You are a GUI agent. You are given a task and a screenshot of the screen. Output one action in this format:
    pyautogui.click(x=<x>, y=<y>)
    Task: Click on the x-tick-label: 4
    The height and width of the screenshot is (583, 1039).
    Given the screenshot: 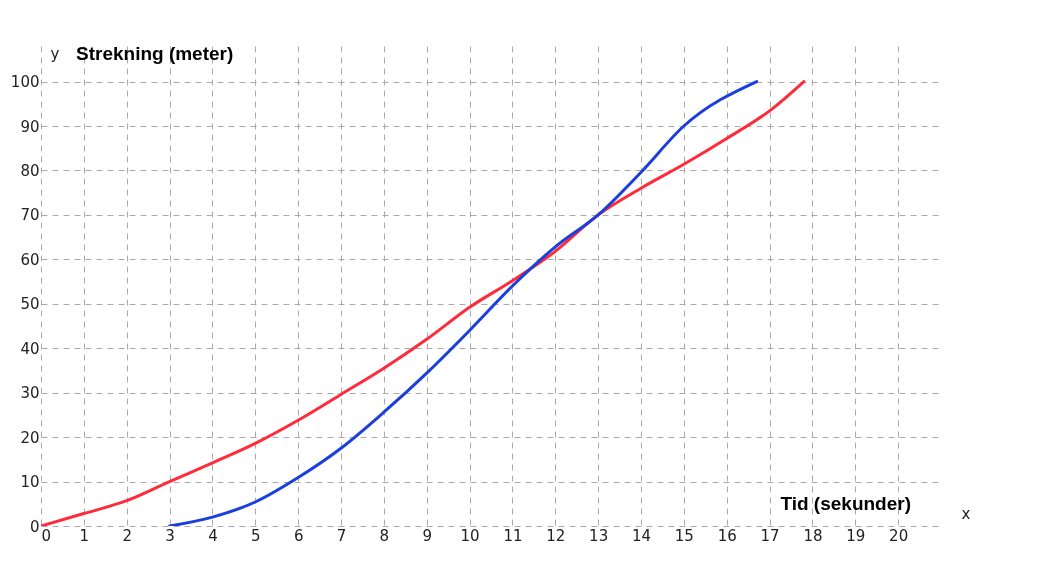 What is the action you would take?
    pyautogui.click(x=213, y=535)
    